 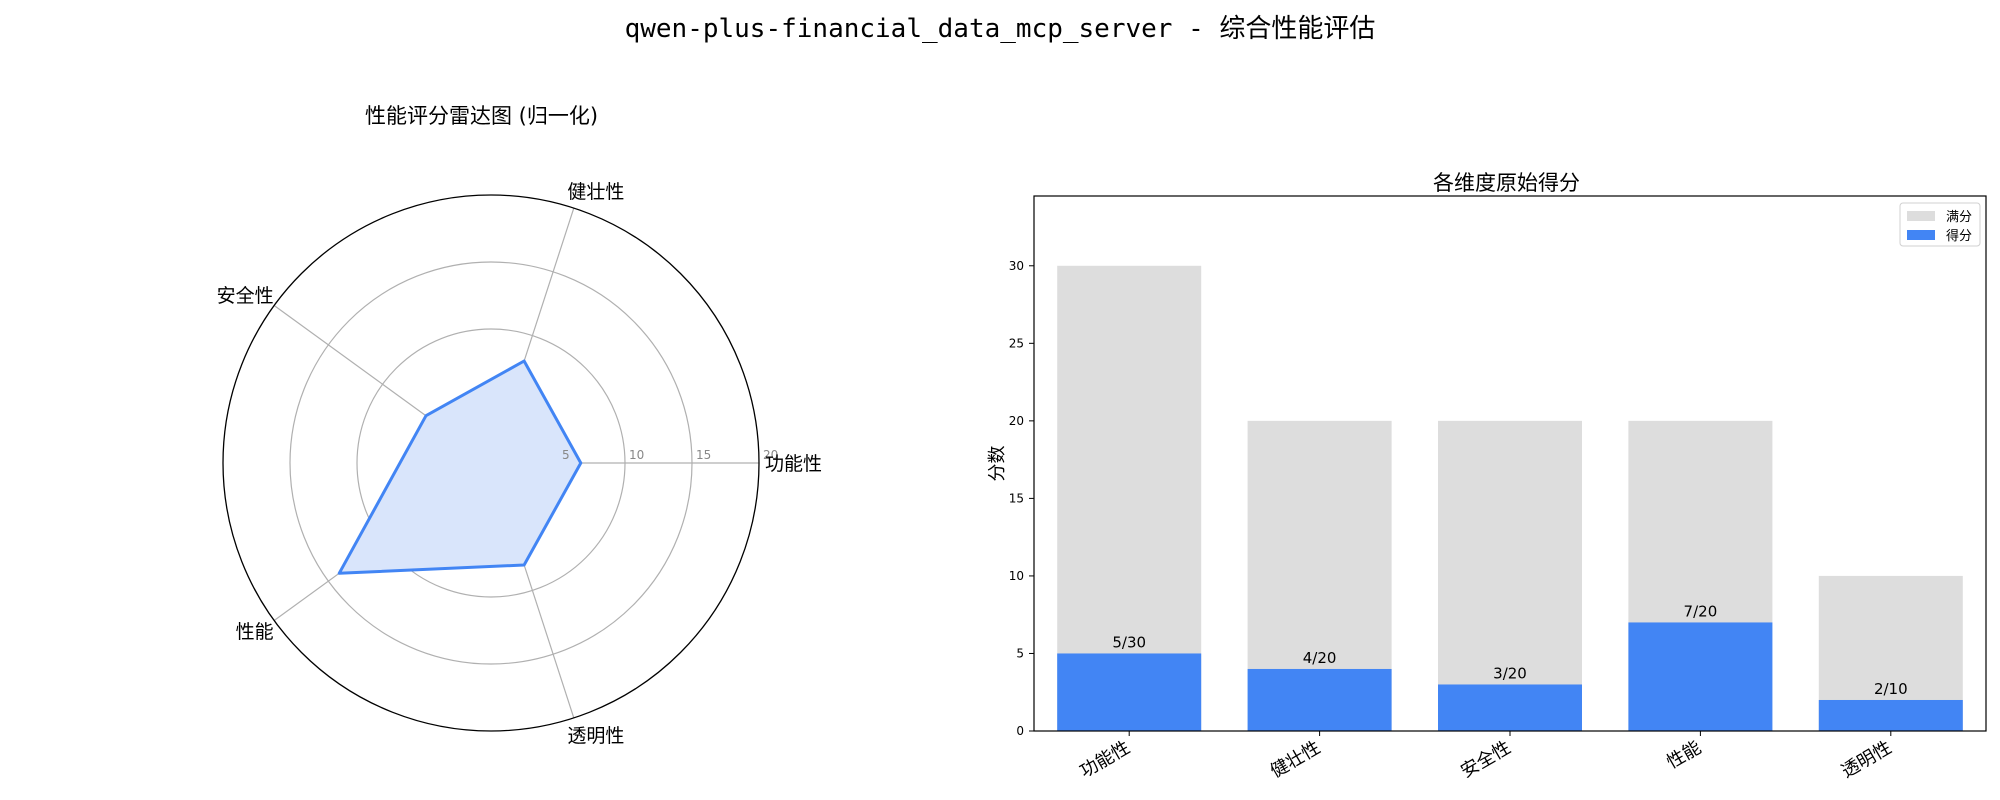 I want to click on radar-tick-label: 15, so click(x=703, y=455).